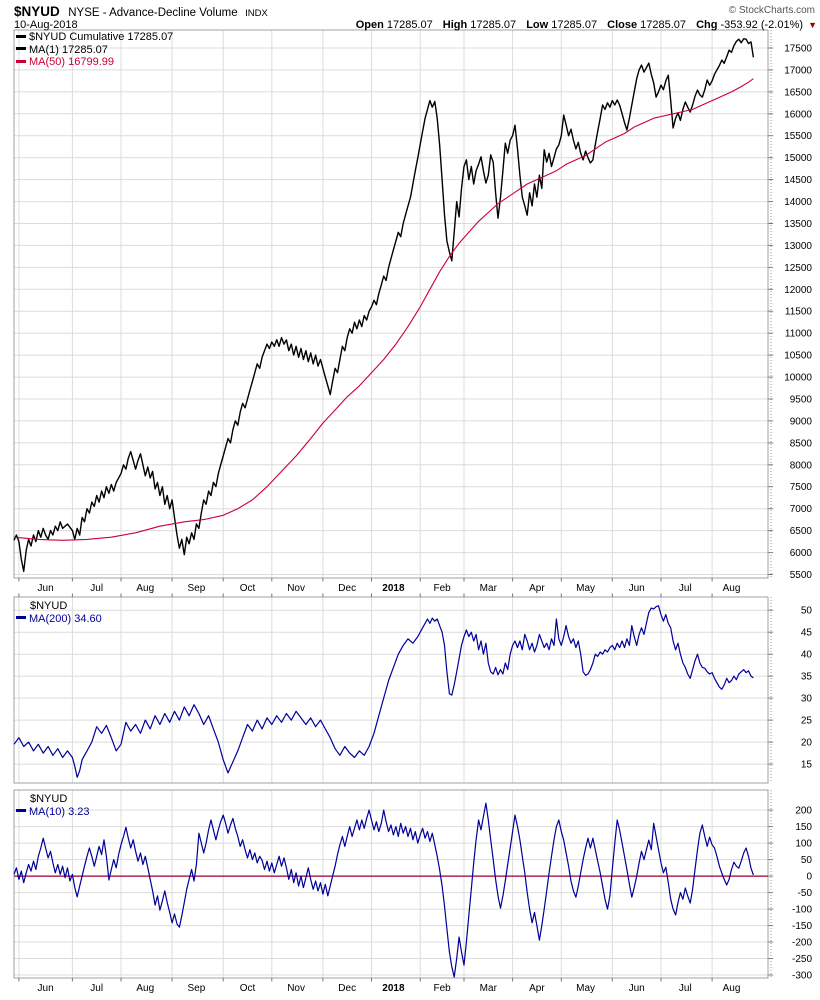 The width and height of the screenshot is (820, 1000). What do you see at coordinates (707, 25) in the screenshot?
I see `chg-label: Chg` at bounding box center [707, 25].